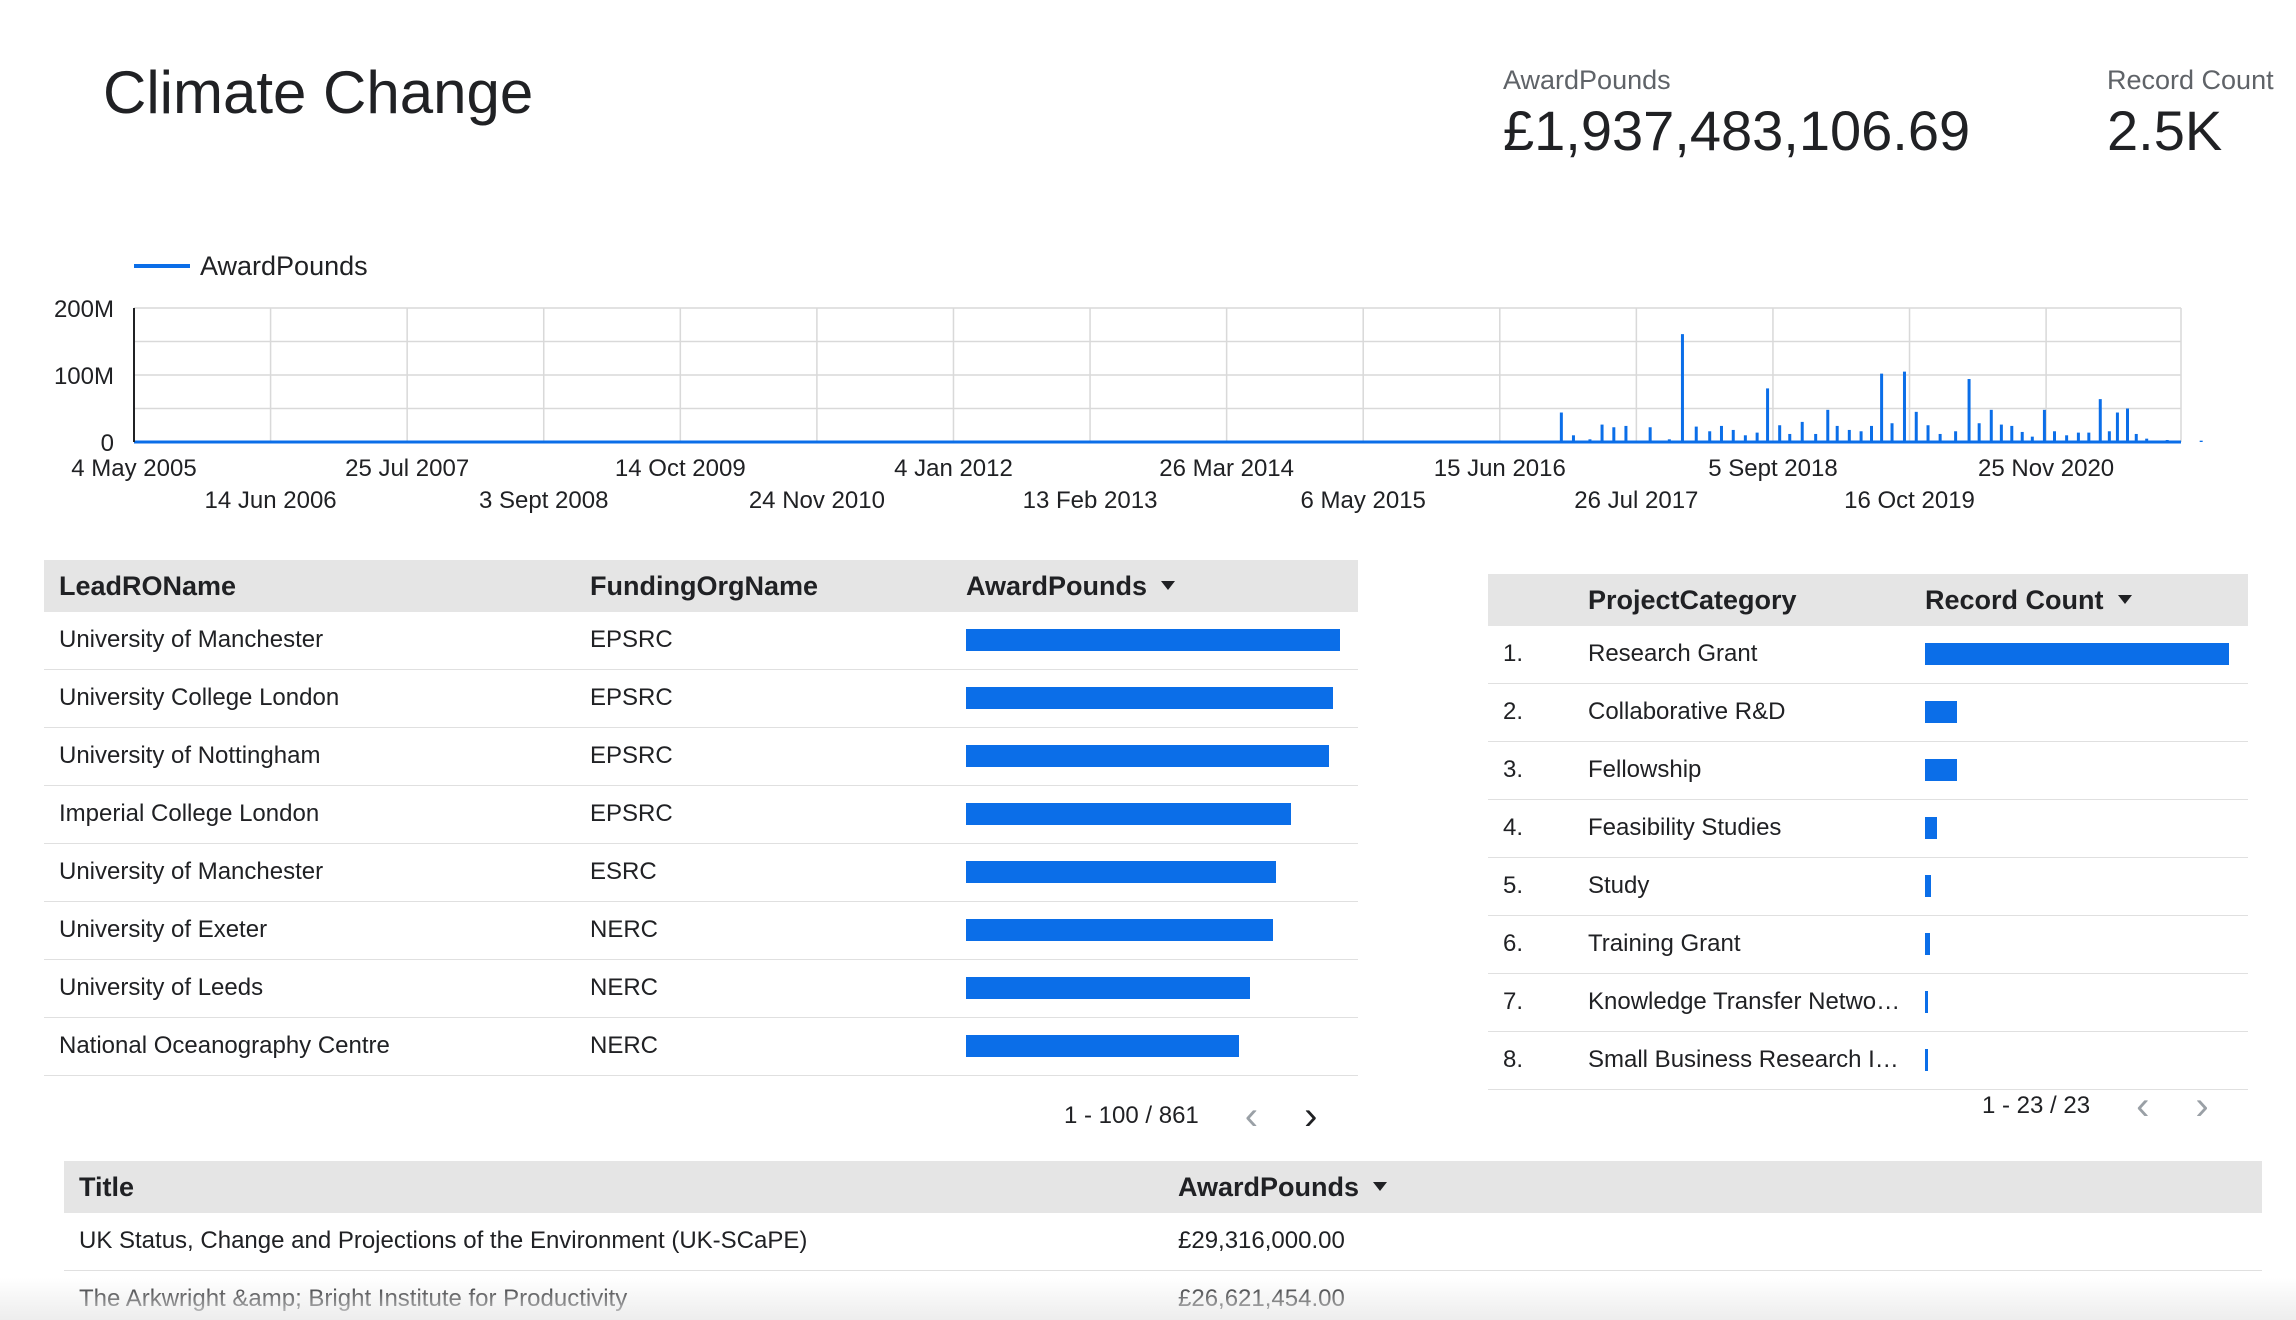  I want to click on award-pounds-scorecard: AwardPounds £1,937,483,106.69, so click(1736, 114).